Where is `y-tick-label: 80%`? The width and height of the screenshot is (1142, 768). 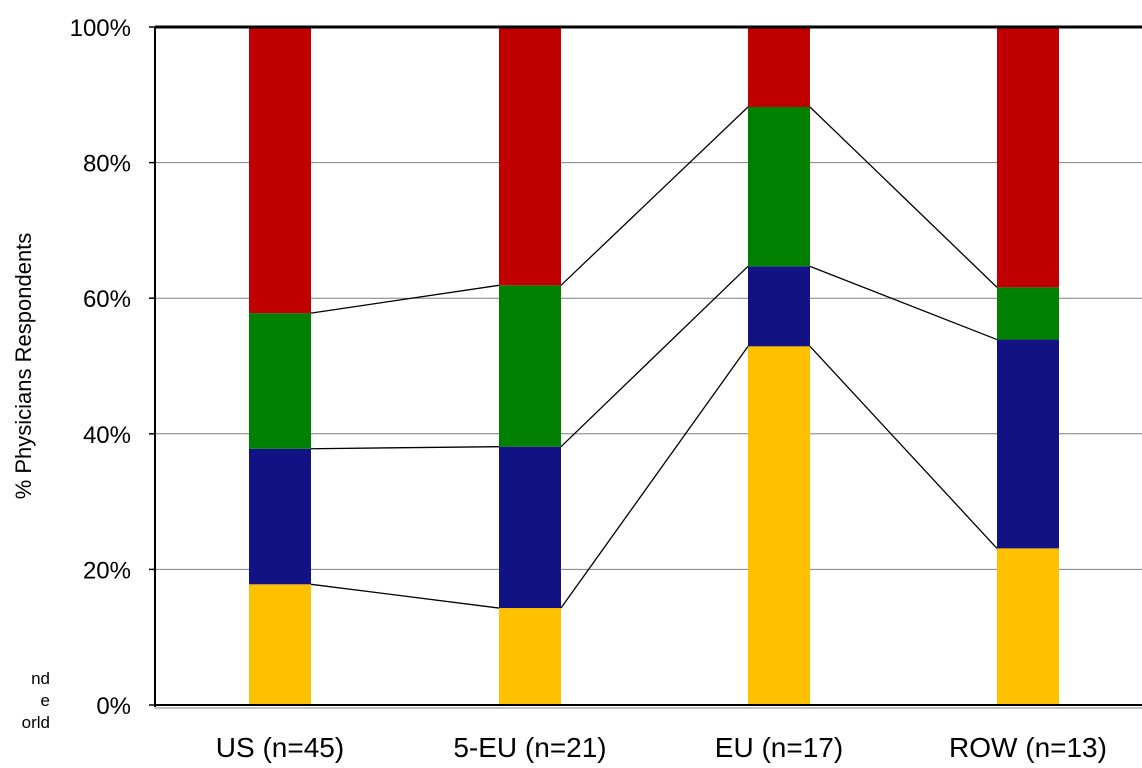
y-tick-label: 80% is located at coordinates (107, 164).